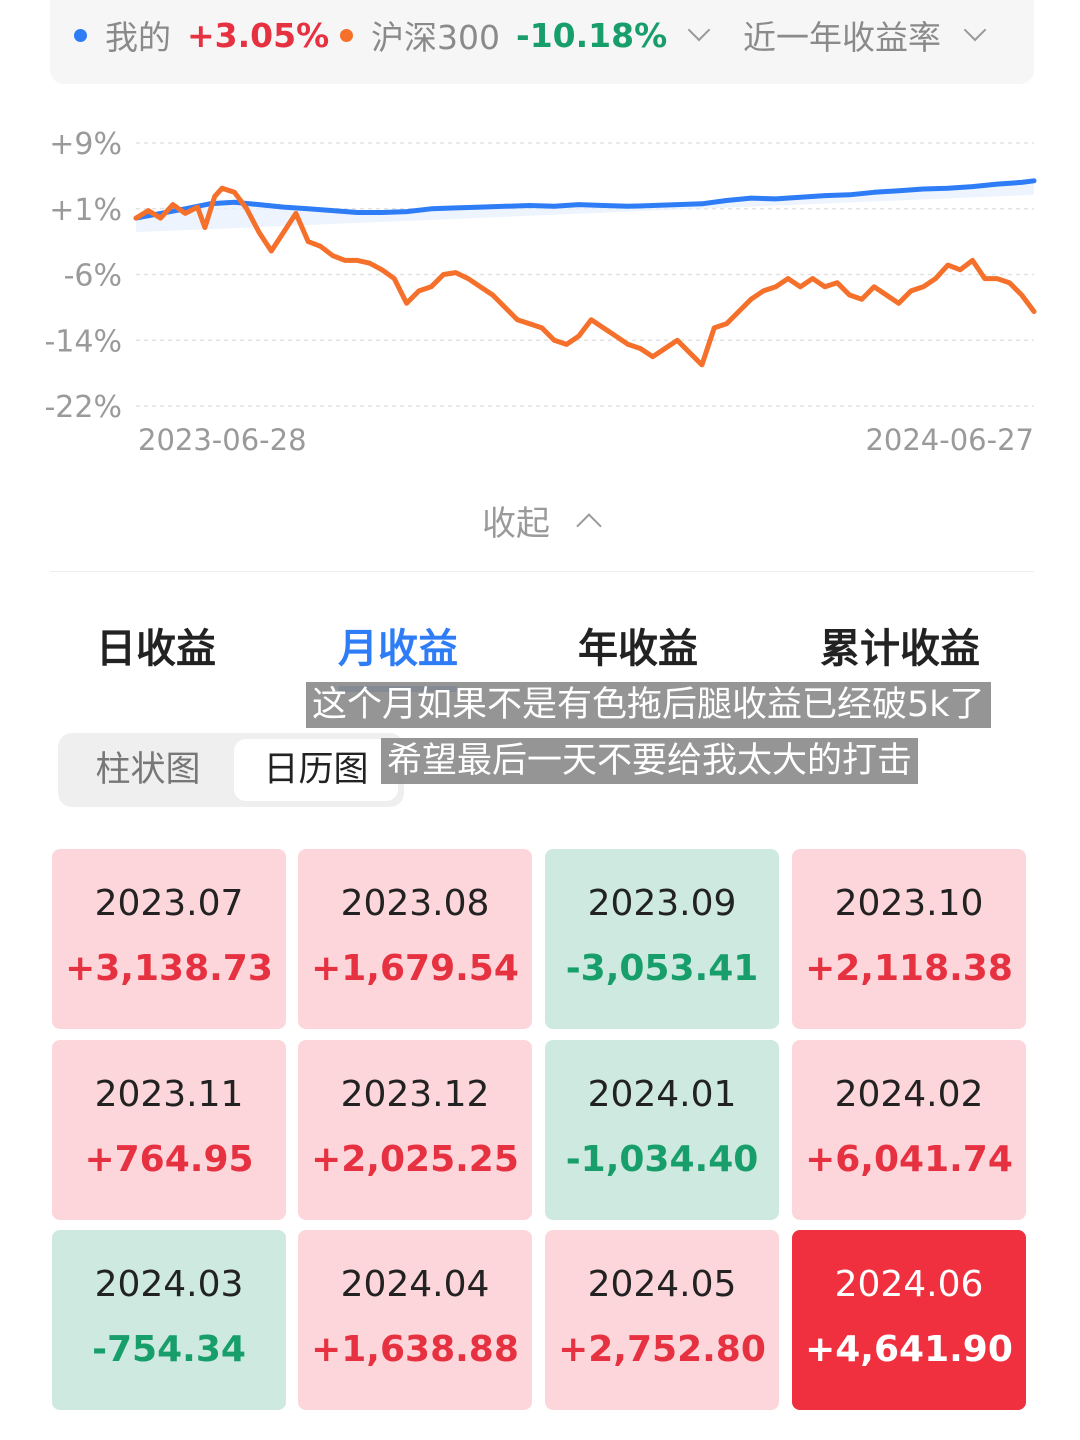 This screenshot has height=1440, width=1080. I want to click on month-value: +2,025.25, so click(415, 1159).